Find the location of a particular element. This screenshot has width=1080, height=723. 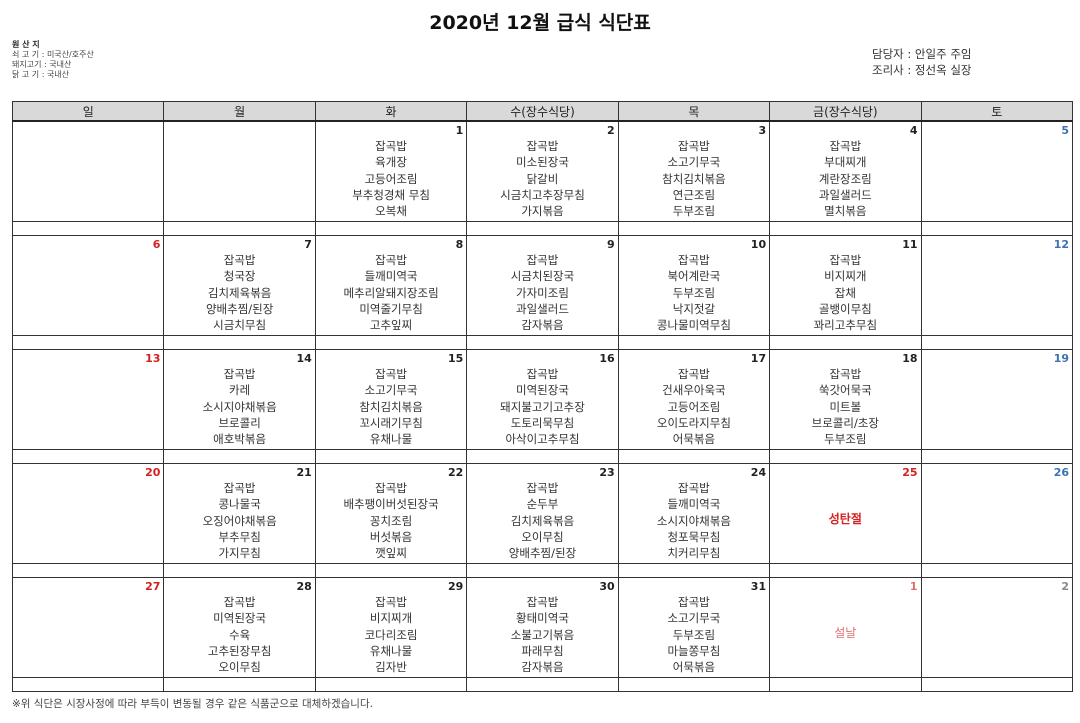

day-cell: 25 성탄절 is located at coordinates (845, 513).